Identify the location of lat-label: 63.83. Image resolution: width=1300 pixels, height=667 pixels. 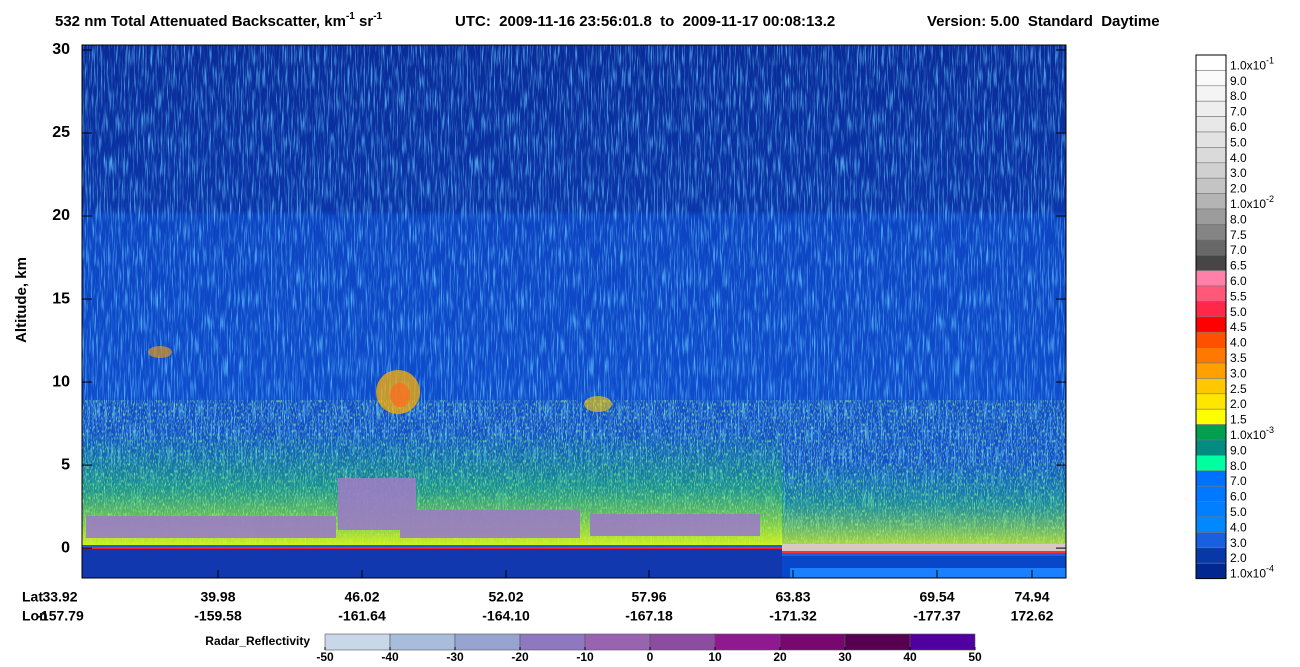
(792, 597).